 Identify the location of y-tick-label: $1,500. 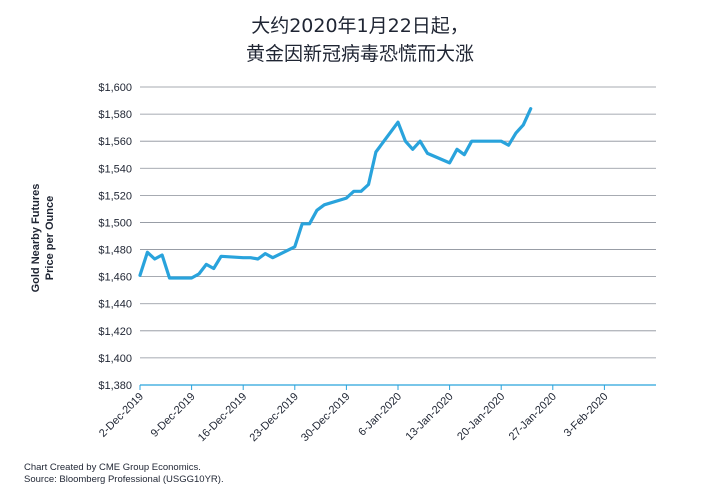
(115, 223).